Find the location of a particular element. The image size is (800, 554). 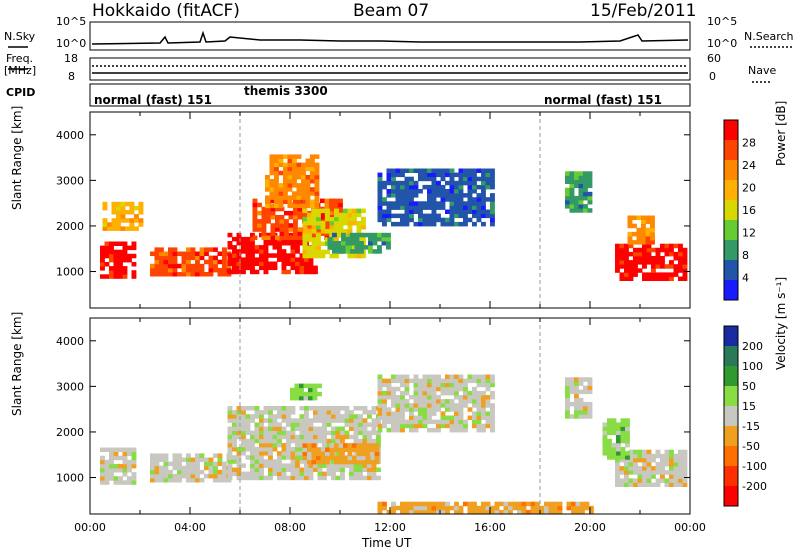

x-axis-label: Time UT is located at coordinates (387, 543).